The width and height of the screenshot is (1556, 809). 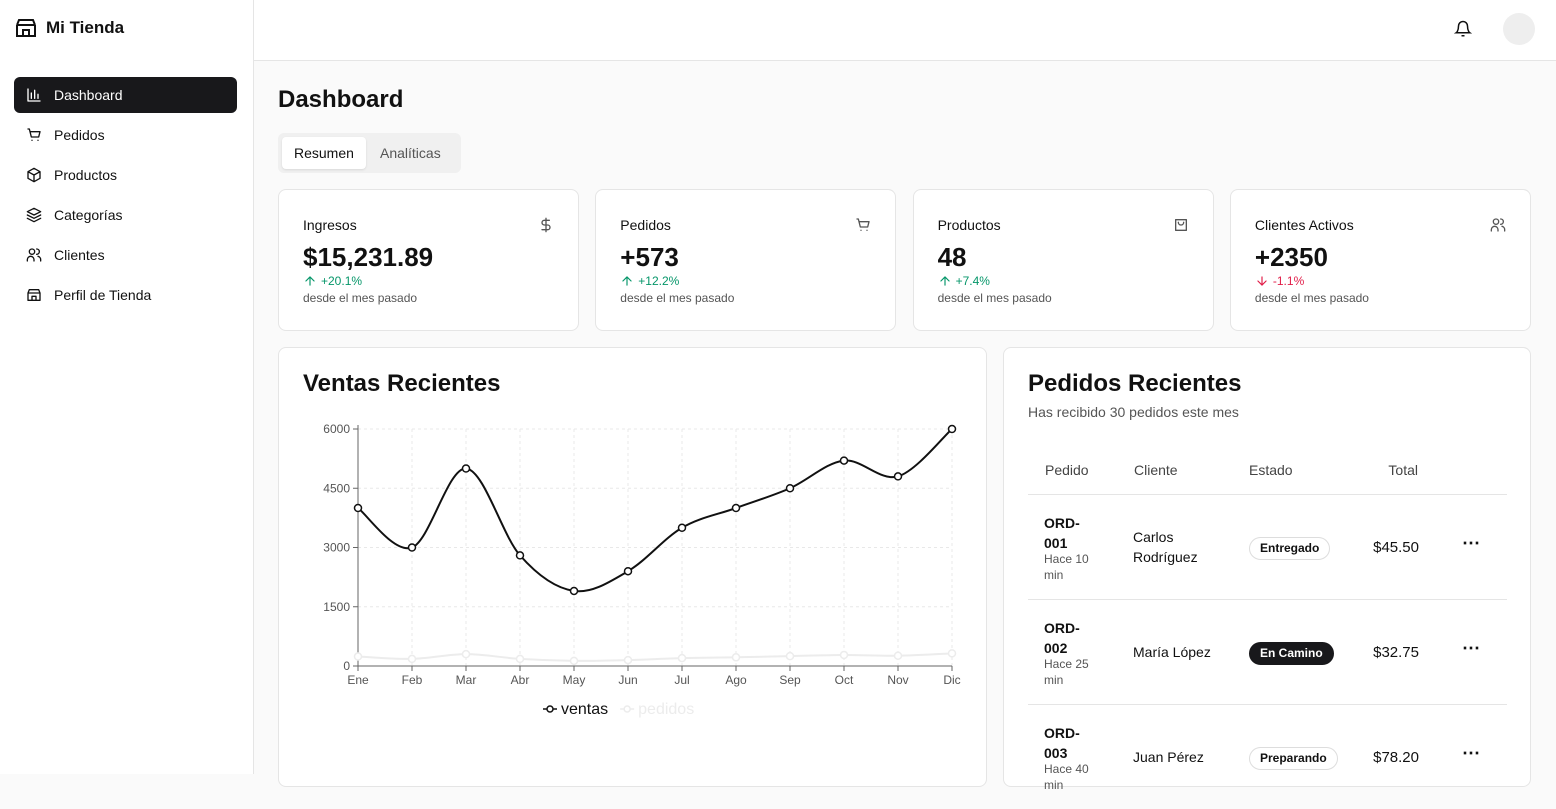 What do you see at coordinates (655, 510) in the screenshot?
I see `line` at bounding box center [655, 510].